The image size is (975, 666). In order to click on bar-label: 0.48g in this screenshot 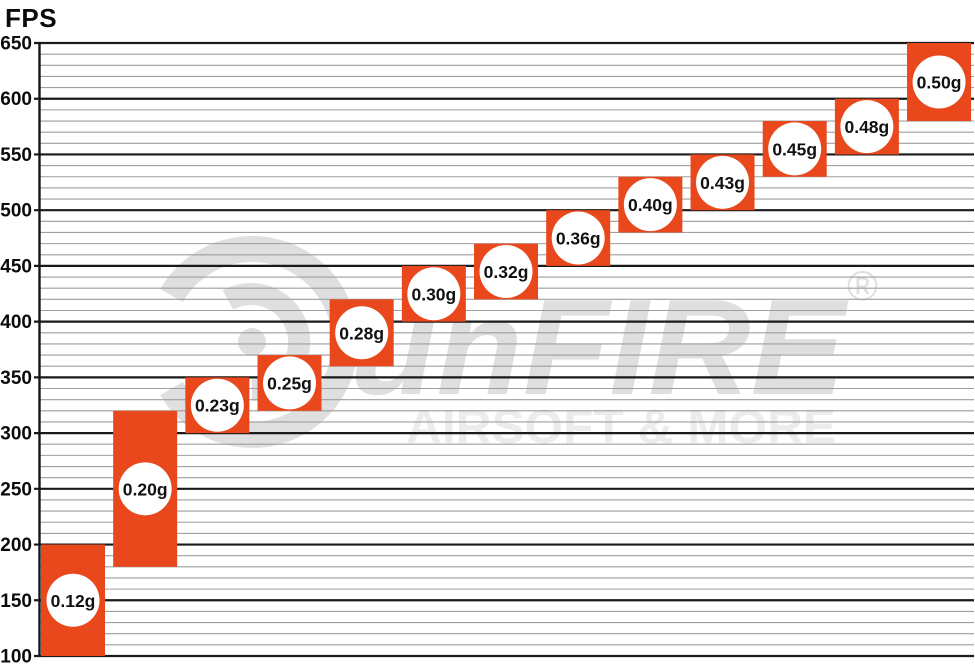, I will do `click(866, 127)`.